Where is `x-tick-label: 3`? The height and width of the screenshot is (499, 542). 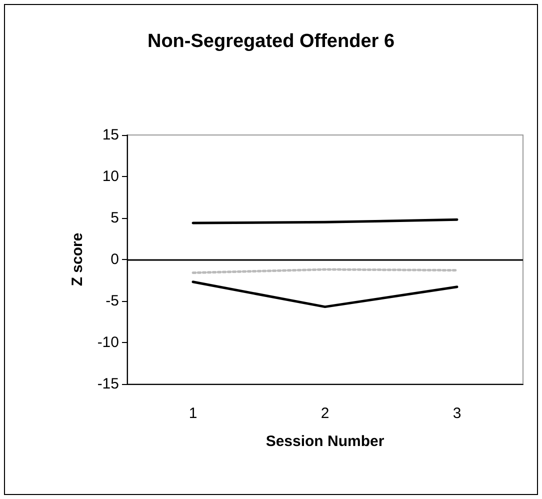
x-tick-label: 3 is located at coordinates (457, 413).